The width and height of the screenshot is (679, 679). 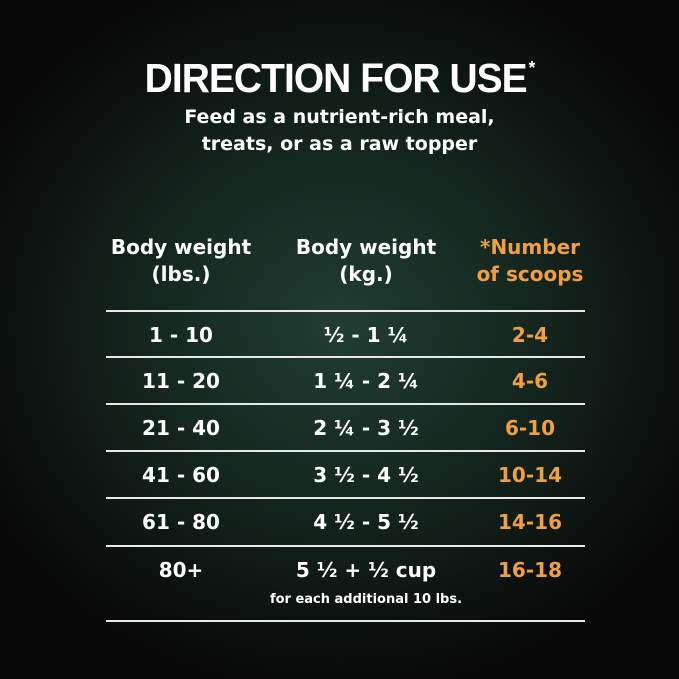 What do you see at coordinates (340, 78) in the screenshot?
I see `page-title: DIRECTION FOR USE *` at bounding box center [340, 78].